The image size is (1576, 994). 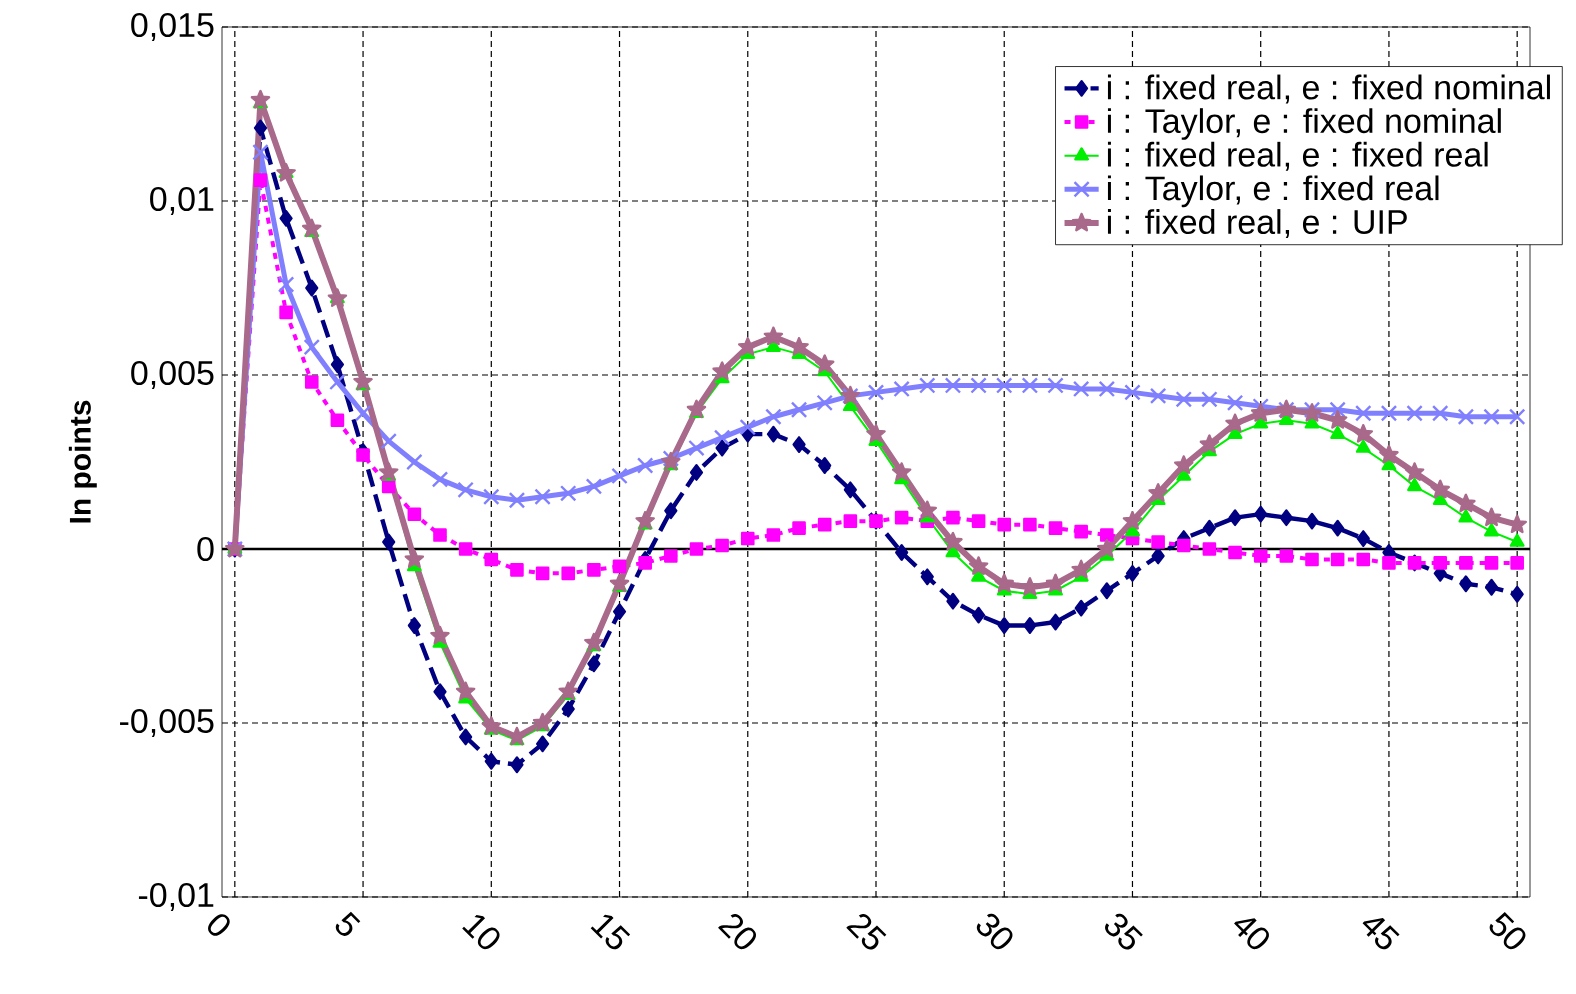 What do you see at coordinates (176, 897) in the screenshot?
I see `y-tick-label: -0,01` at bounding box center [176, 897].